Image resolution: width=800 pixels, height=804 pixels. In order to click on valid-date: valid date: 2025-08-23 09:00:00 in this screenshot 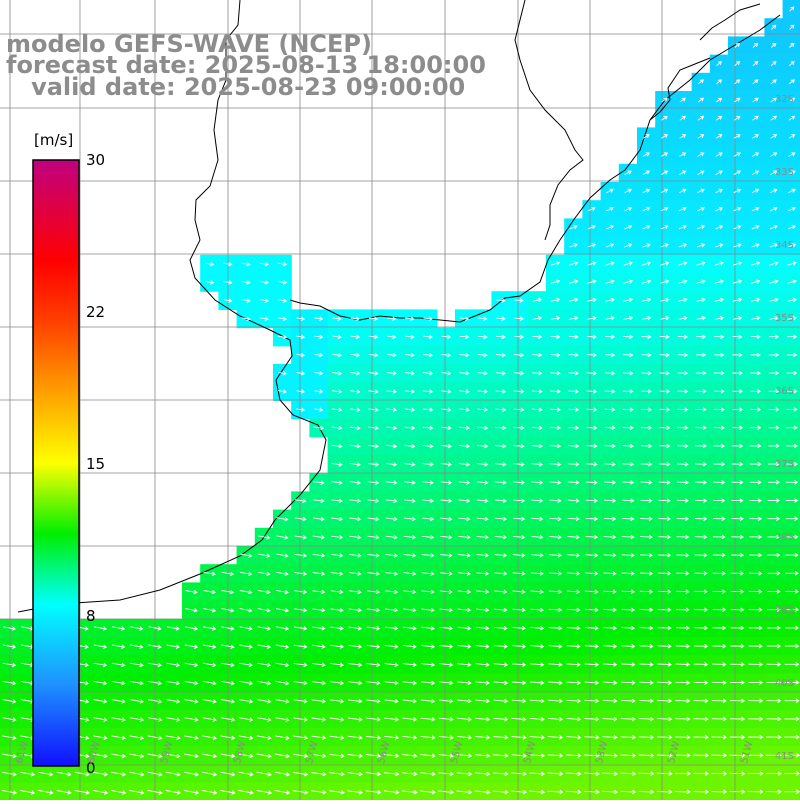, I will do `click(236, 87)`.